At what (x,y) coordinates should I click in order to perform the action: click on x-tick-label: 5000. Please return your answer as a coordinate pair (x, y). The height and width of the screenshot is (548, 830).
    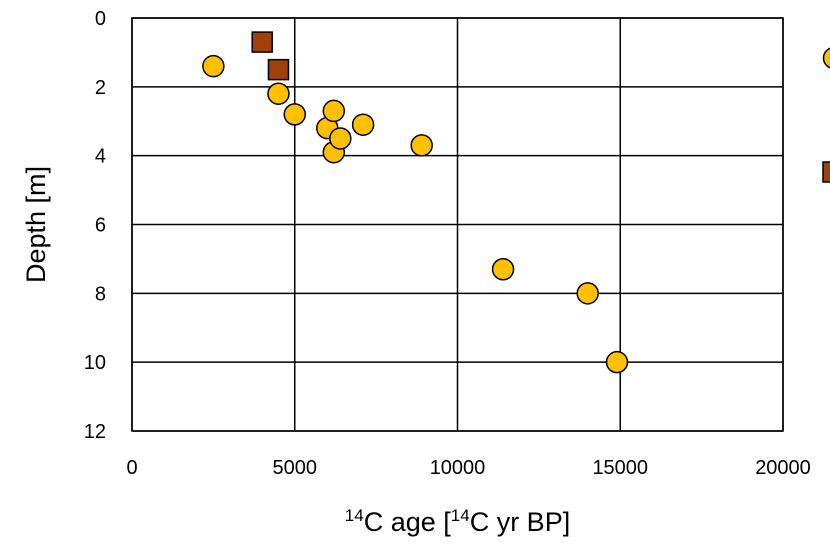
    Looking at the image, I should click on (295, 468).